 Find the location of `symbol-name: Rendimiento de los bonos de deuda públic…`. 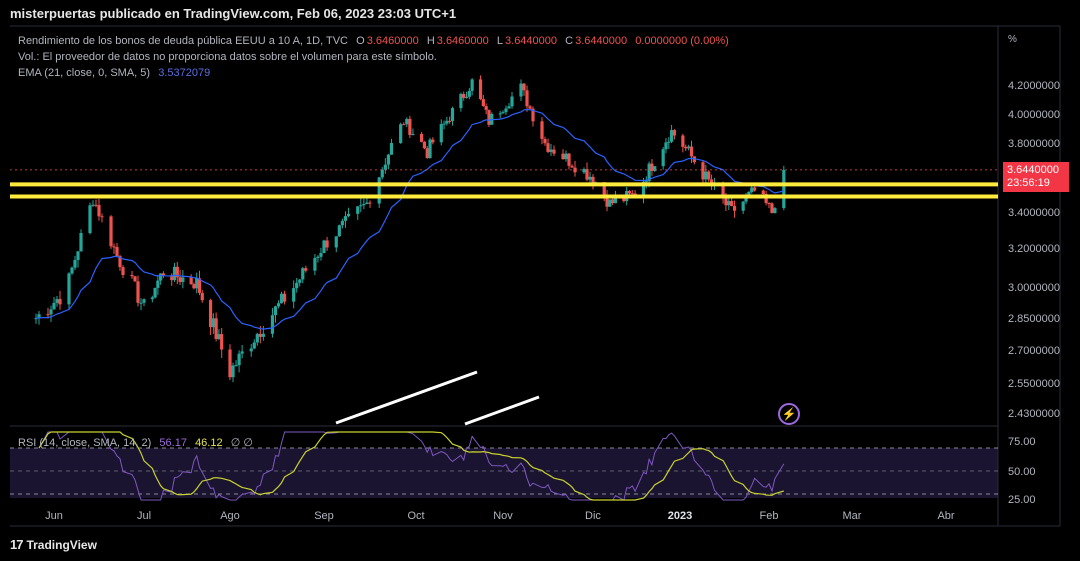

symbol-name: Rendimiento de los bonos de deuda públic… is located at coordinates (183, 41).